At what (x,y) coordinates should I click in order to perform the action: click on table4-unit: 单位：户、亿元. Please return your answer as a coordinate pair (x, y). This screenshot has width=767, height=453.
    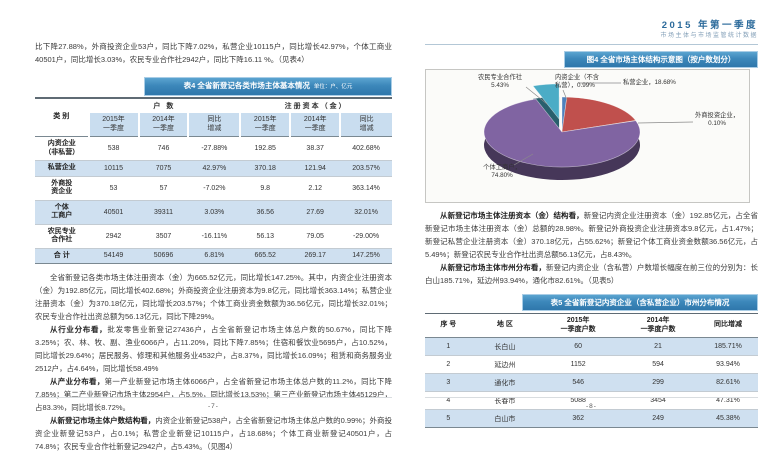
    Looking at the image, I should click on (333, 87).